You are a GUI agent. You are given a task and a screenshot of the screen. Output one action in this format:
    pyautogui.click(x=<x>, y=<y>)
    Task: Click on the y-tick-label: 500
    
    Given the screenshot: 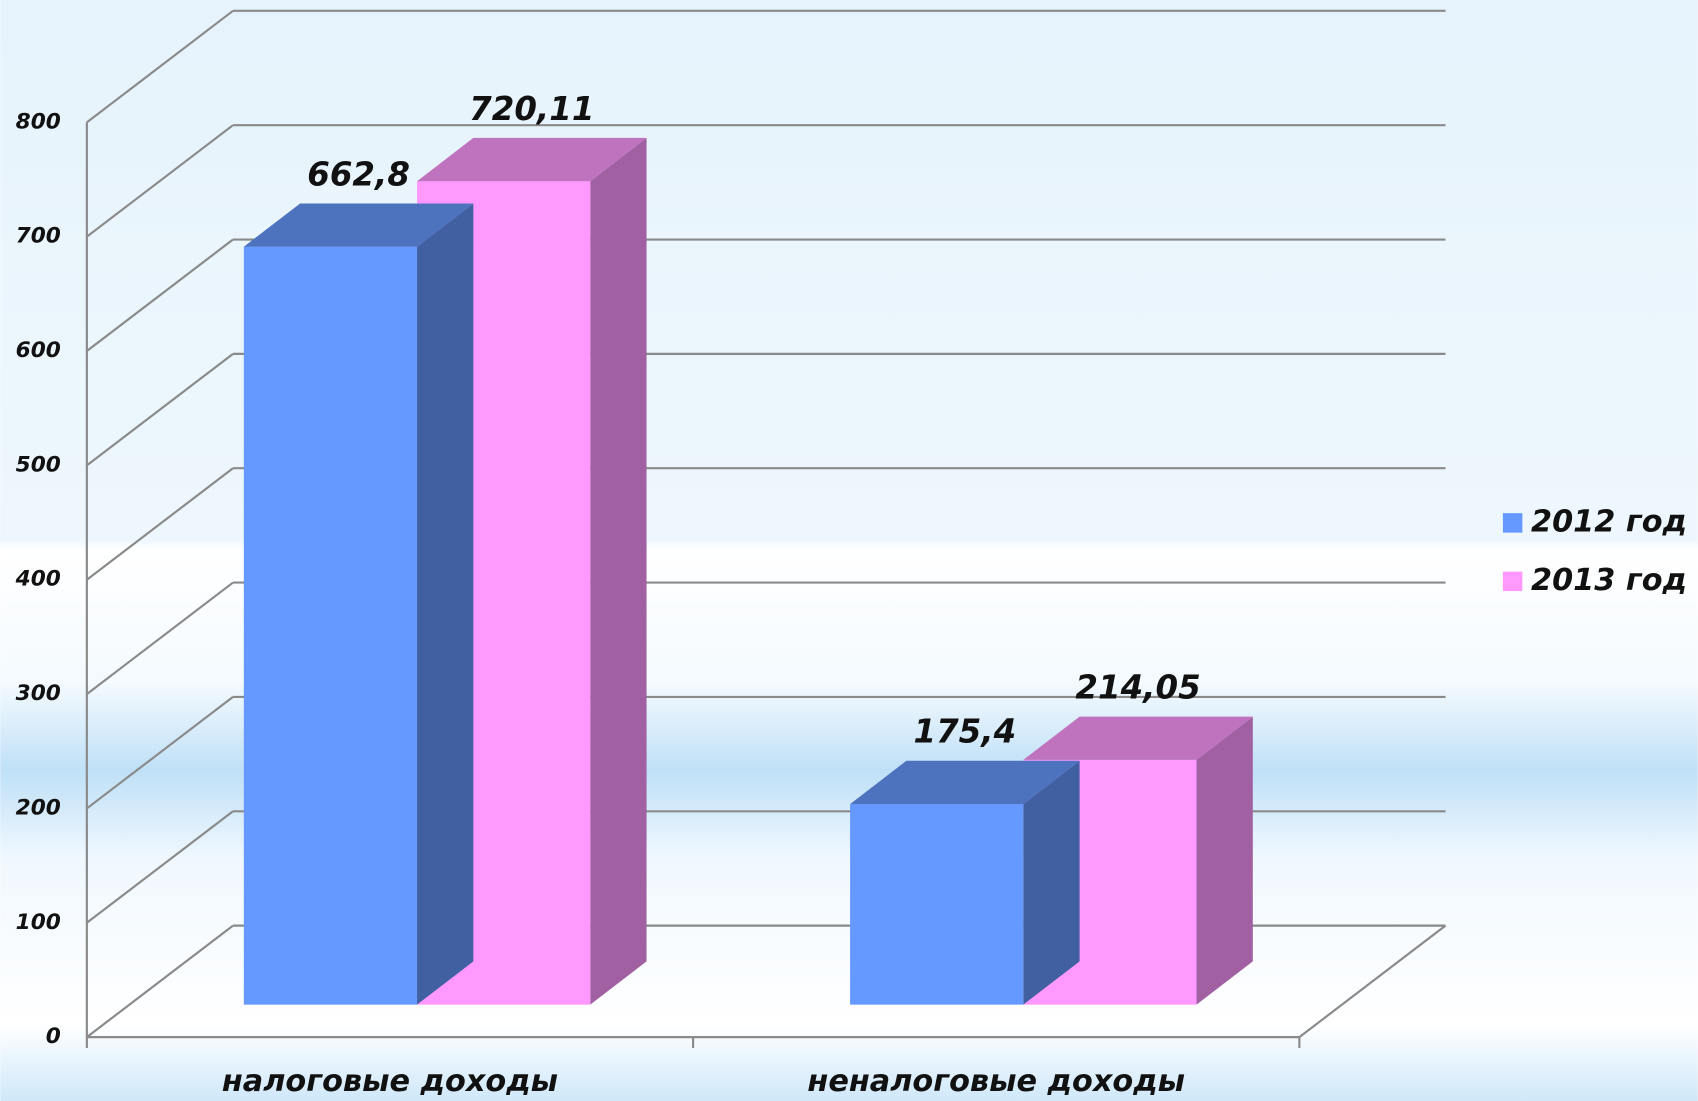 What is the action you would take?
    pyautogui.click(x=38, y=464)
    